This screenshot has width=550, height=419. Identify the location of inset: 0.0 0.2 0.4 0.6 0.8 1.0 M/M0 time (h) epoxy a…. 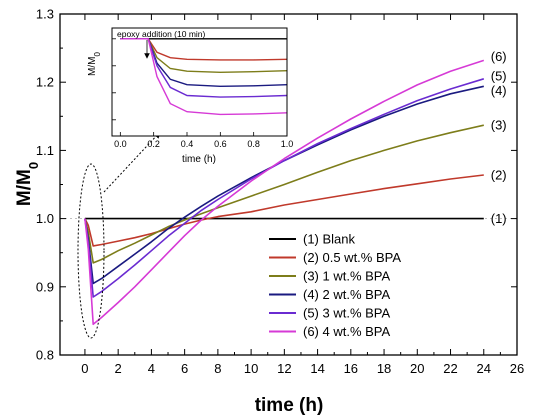
(190, 96).